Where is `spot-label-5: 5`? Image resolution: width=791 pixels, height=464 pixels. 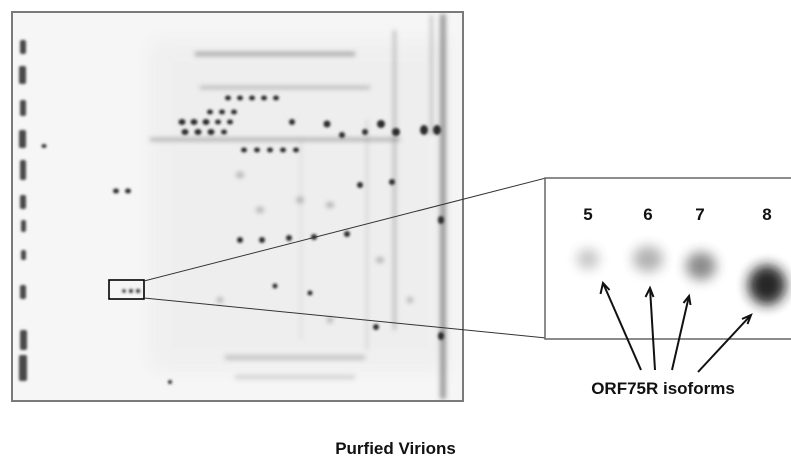
spot-label-5: 5 is located at coordinates (587, 214).